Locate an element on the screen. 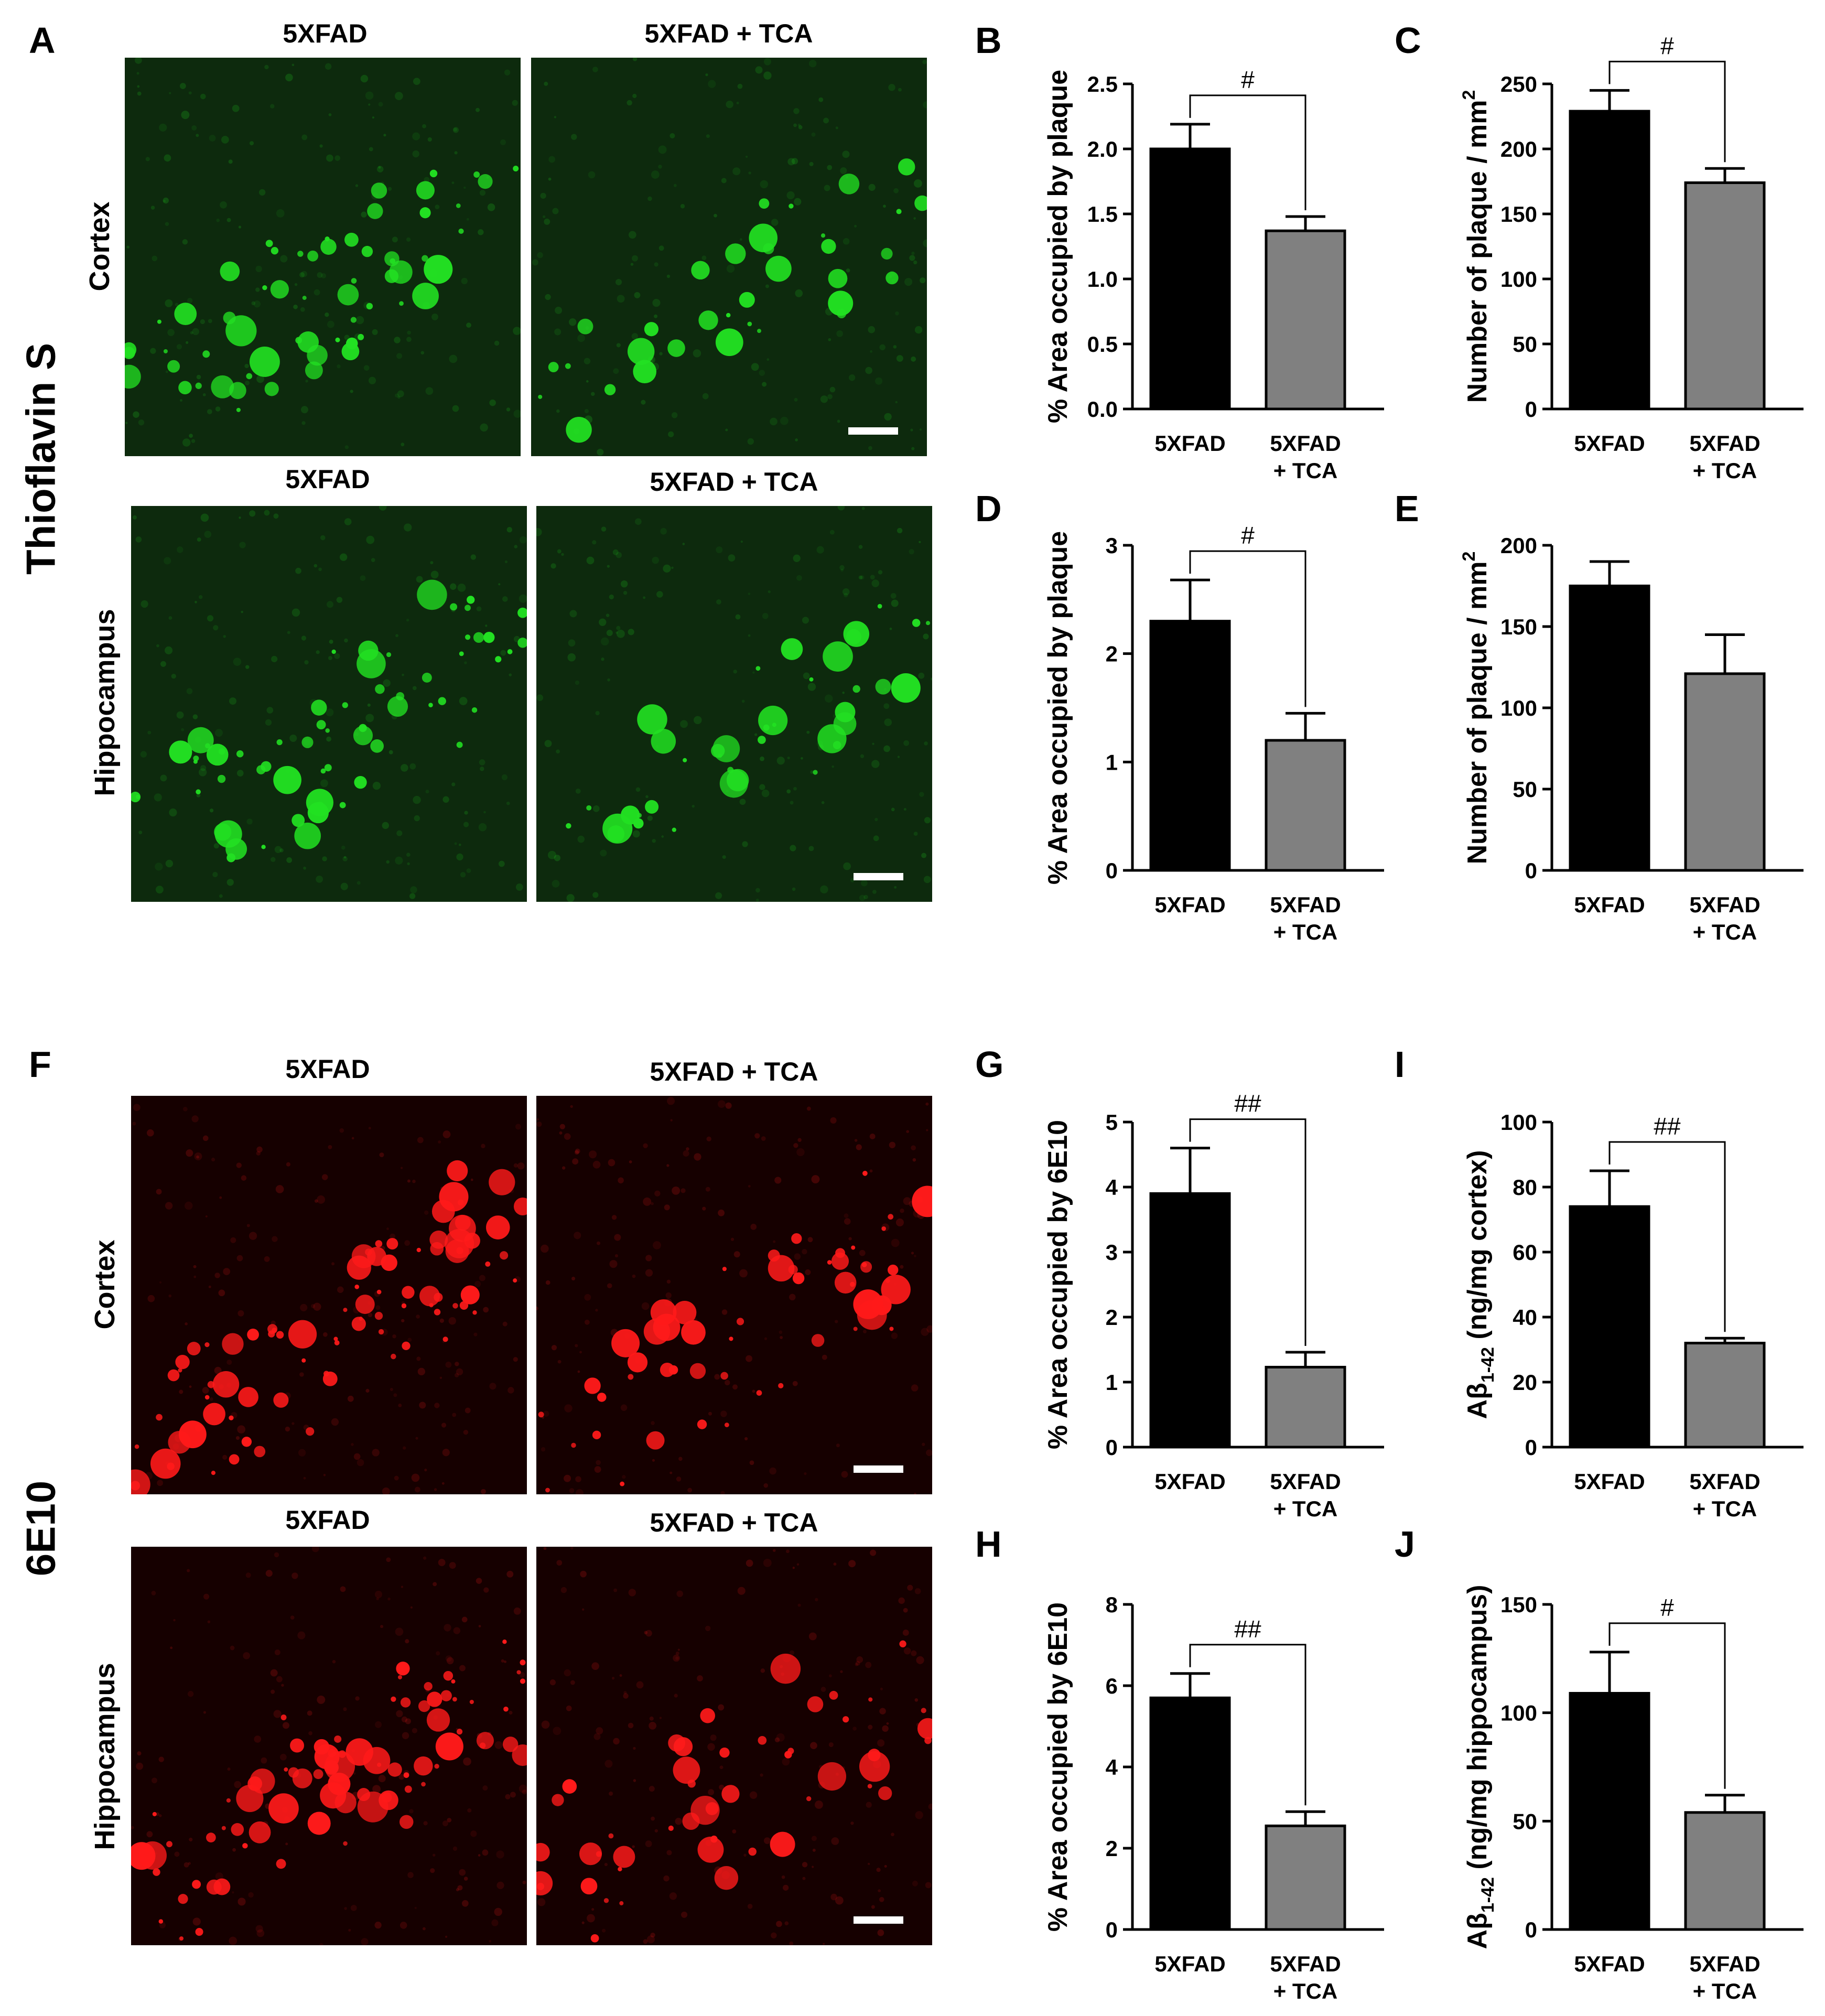 This screenshot has height=2016, width=1825. panel-letter-e: E is located at coordinates (1407, 508).